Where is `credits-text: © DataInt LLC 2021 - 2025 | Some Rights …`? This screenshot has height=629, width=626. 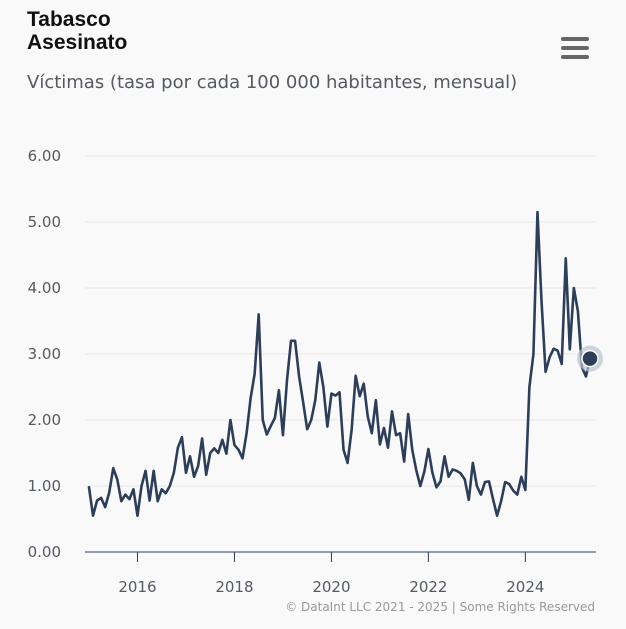
credits-text: © DataInt LLC 2021 - 2025 | Some Rights … is located at coordinates (440, 607).